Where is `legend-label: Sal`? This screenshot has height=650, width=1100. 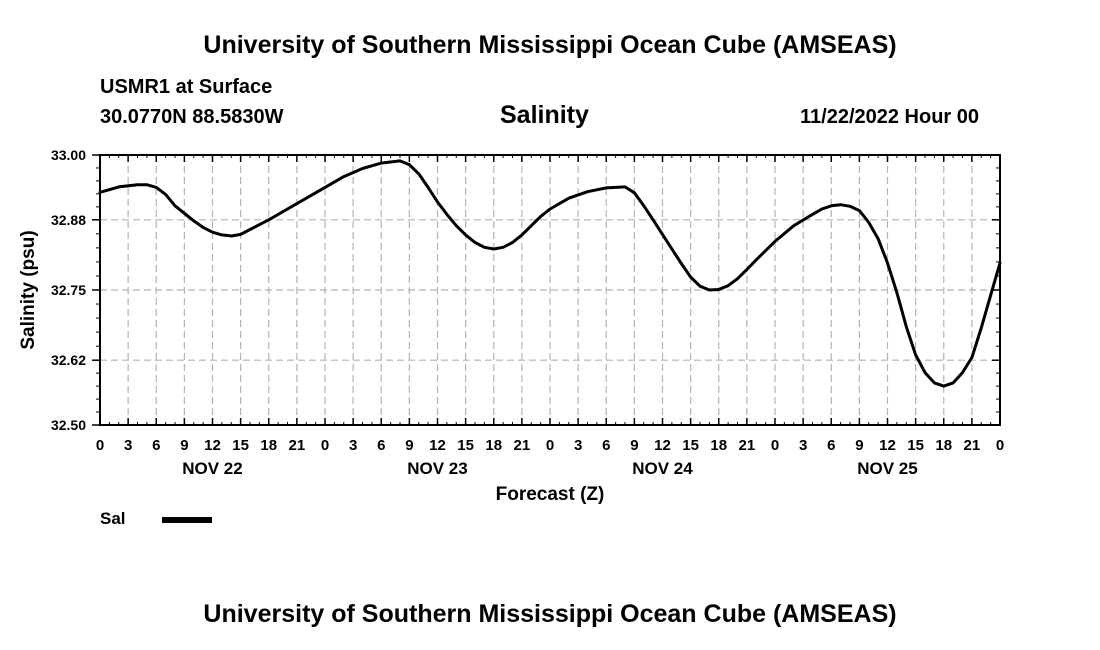
legend-label: Sal is located at coordinates (113, 518).